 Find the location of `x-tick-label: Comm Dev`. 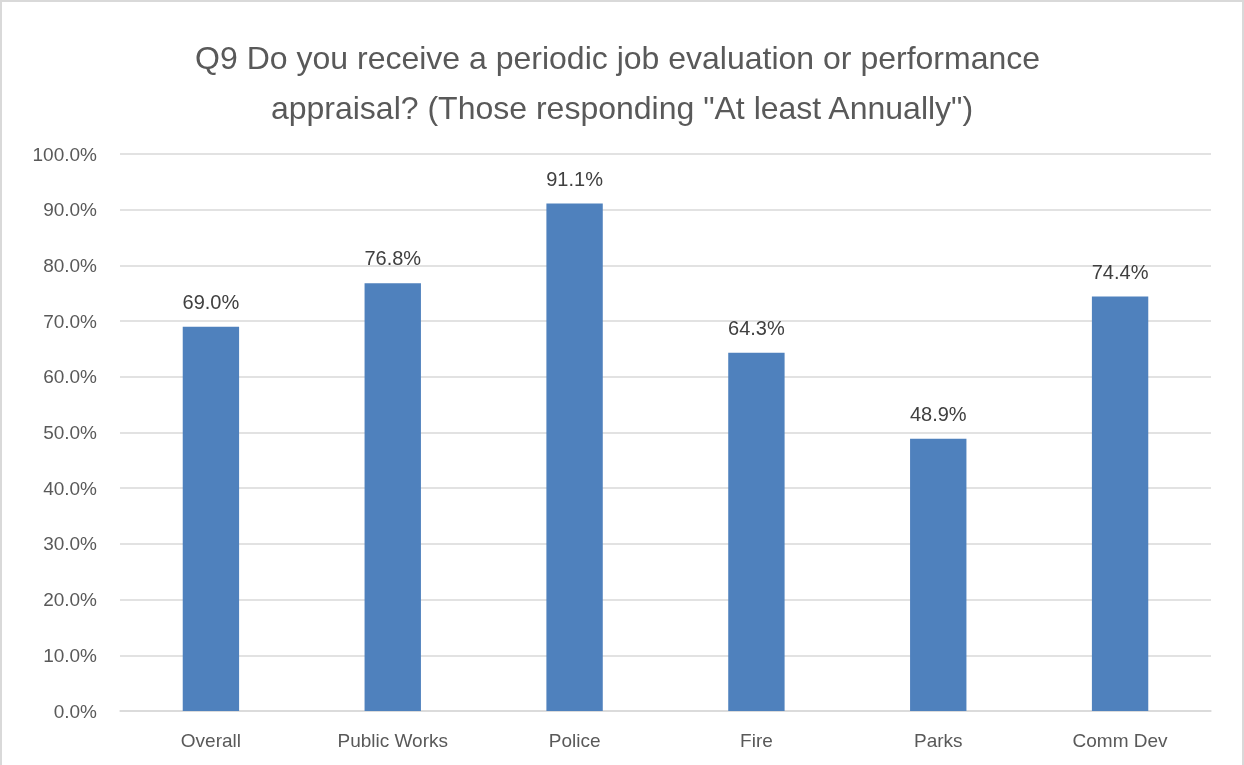

x-tick-label: Comm Dev is located at coordinates (1120, 740).